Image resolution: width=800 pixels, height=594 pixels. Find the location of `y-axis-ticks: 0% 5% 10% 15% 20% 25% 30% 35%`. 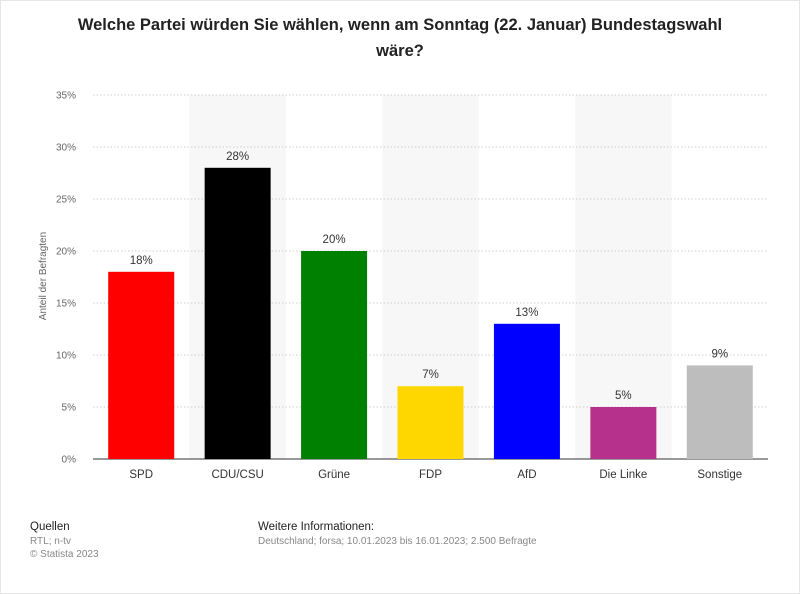

y-axis-ticks: 0% 5% 10% 15% 20% 25% 30% 35% is located at coordinates (66, 278).